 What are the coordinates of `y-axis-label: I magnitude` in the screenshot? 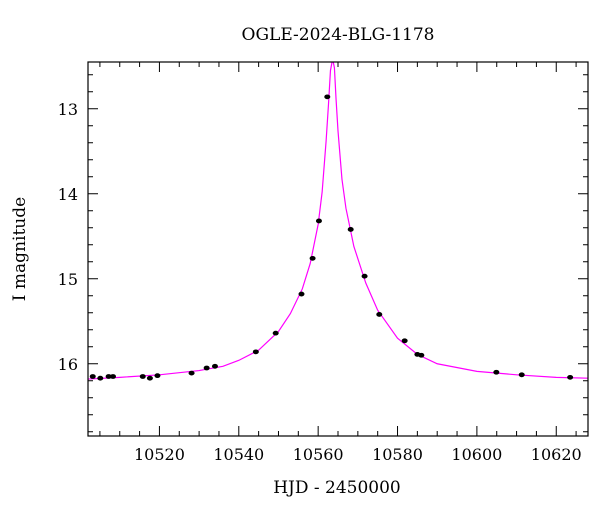 It's located at (20, 249).